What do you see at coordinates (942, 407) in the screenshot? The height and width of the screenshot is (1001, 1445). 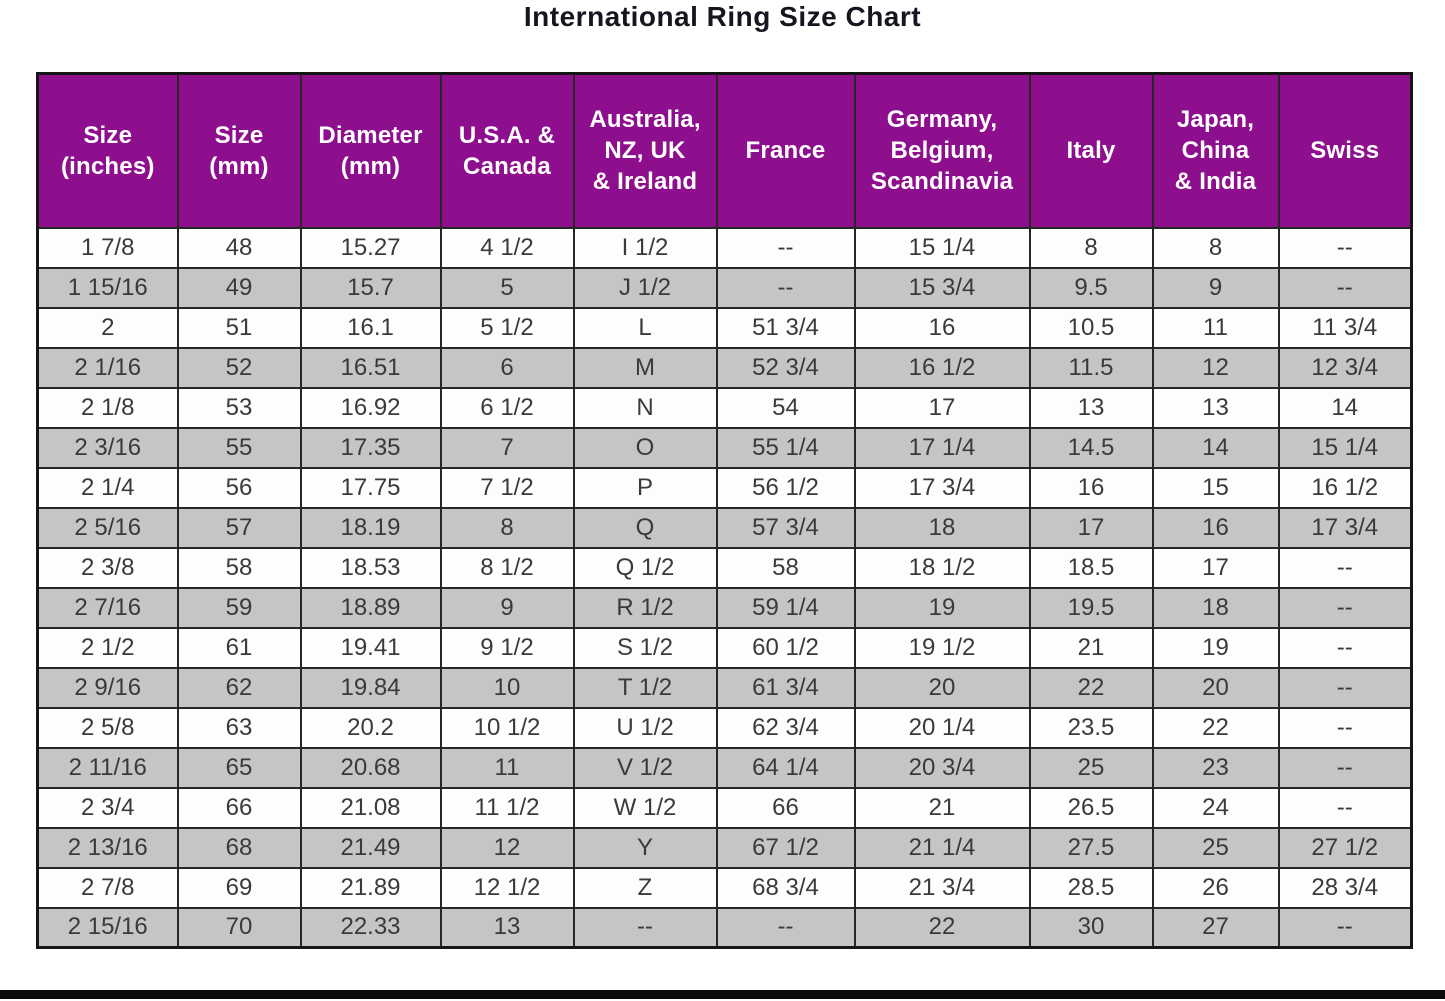 I see `table-cell: 17` at bounding box center [942, 407].